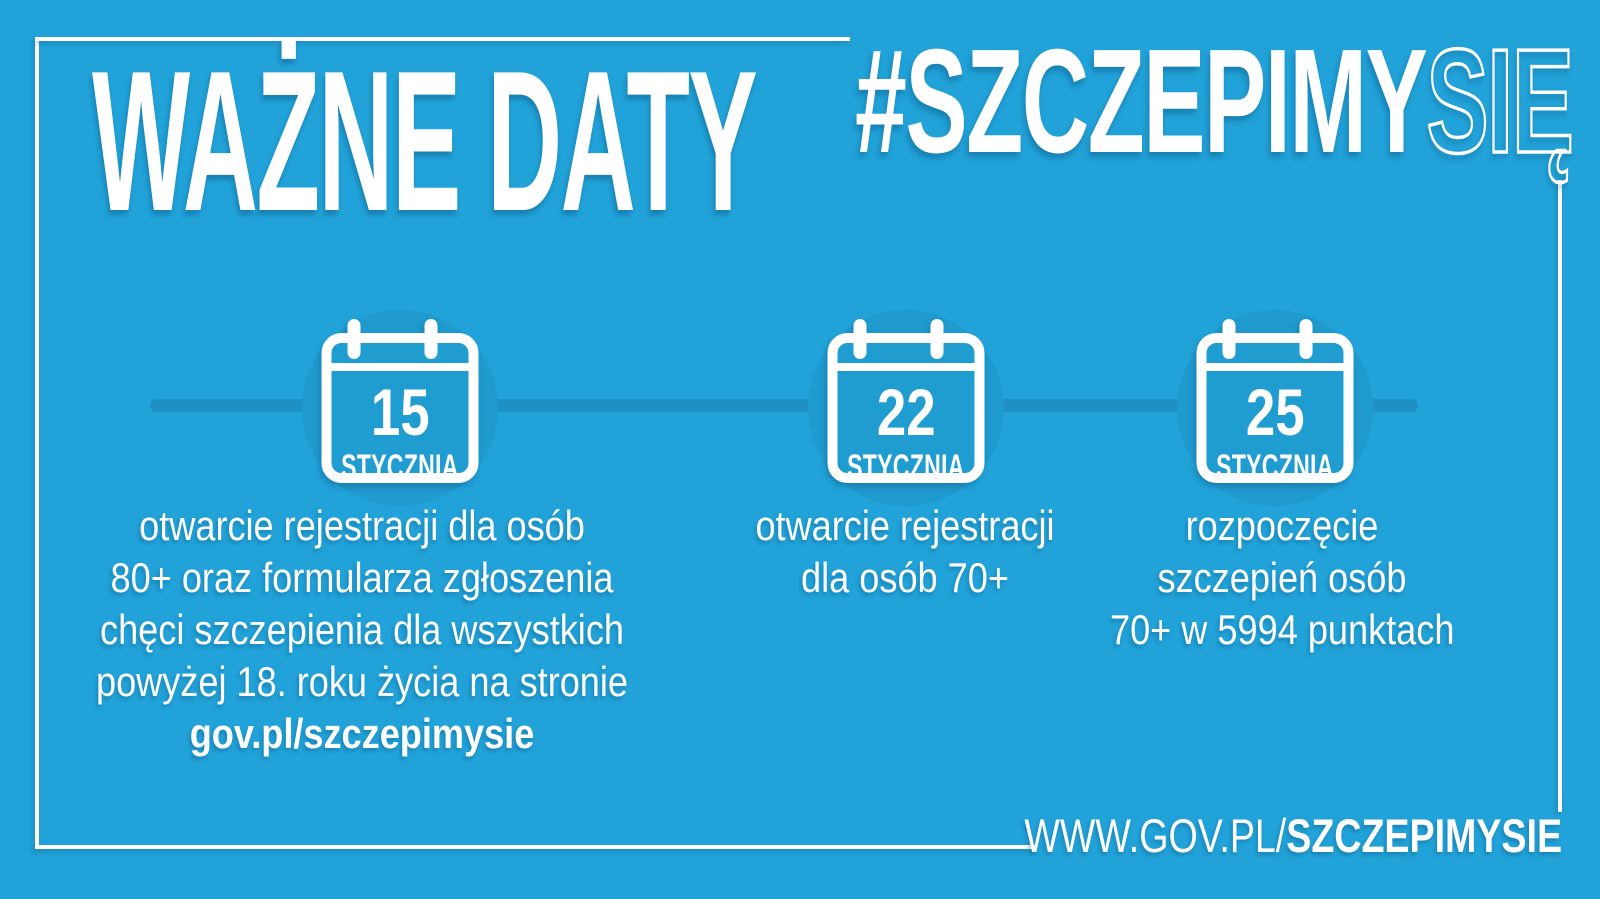 The height and width of the screenshot is (899, 1600). What do you see at coordinates (362, 733) in the screenshot?
I see `description-url-bold: gov.pl/szczepimysie` at bounding box center [362, 733].